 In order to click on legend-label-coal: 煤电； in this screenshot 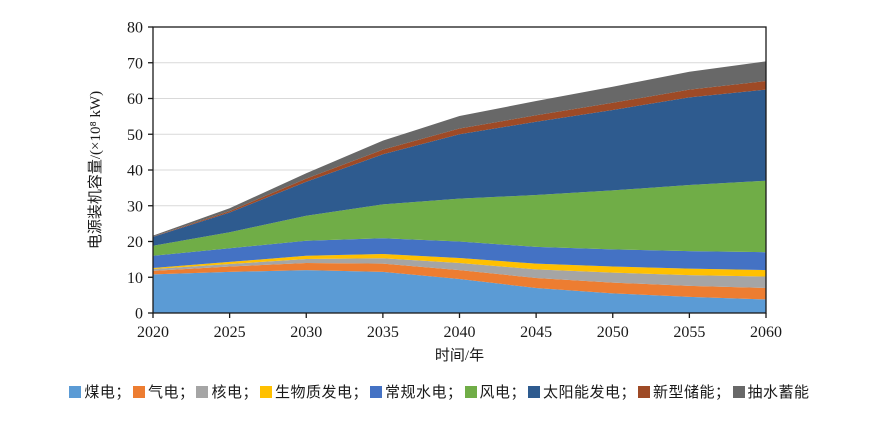, I will do `click(107, 393)`.